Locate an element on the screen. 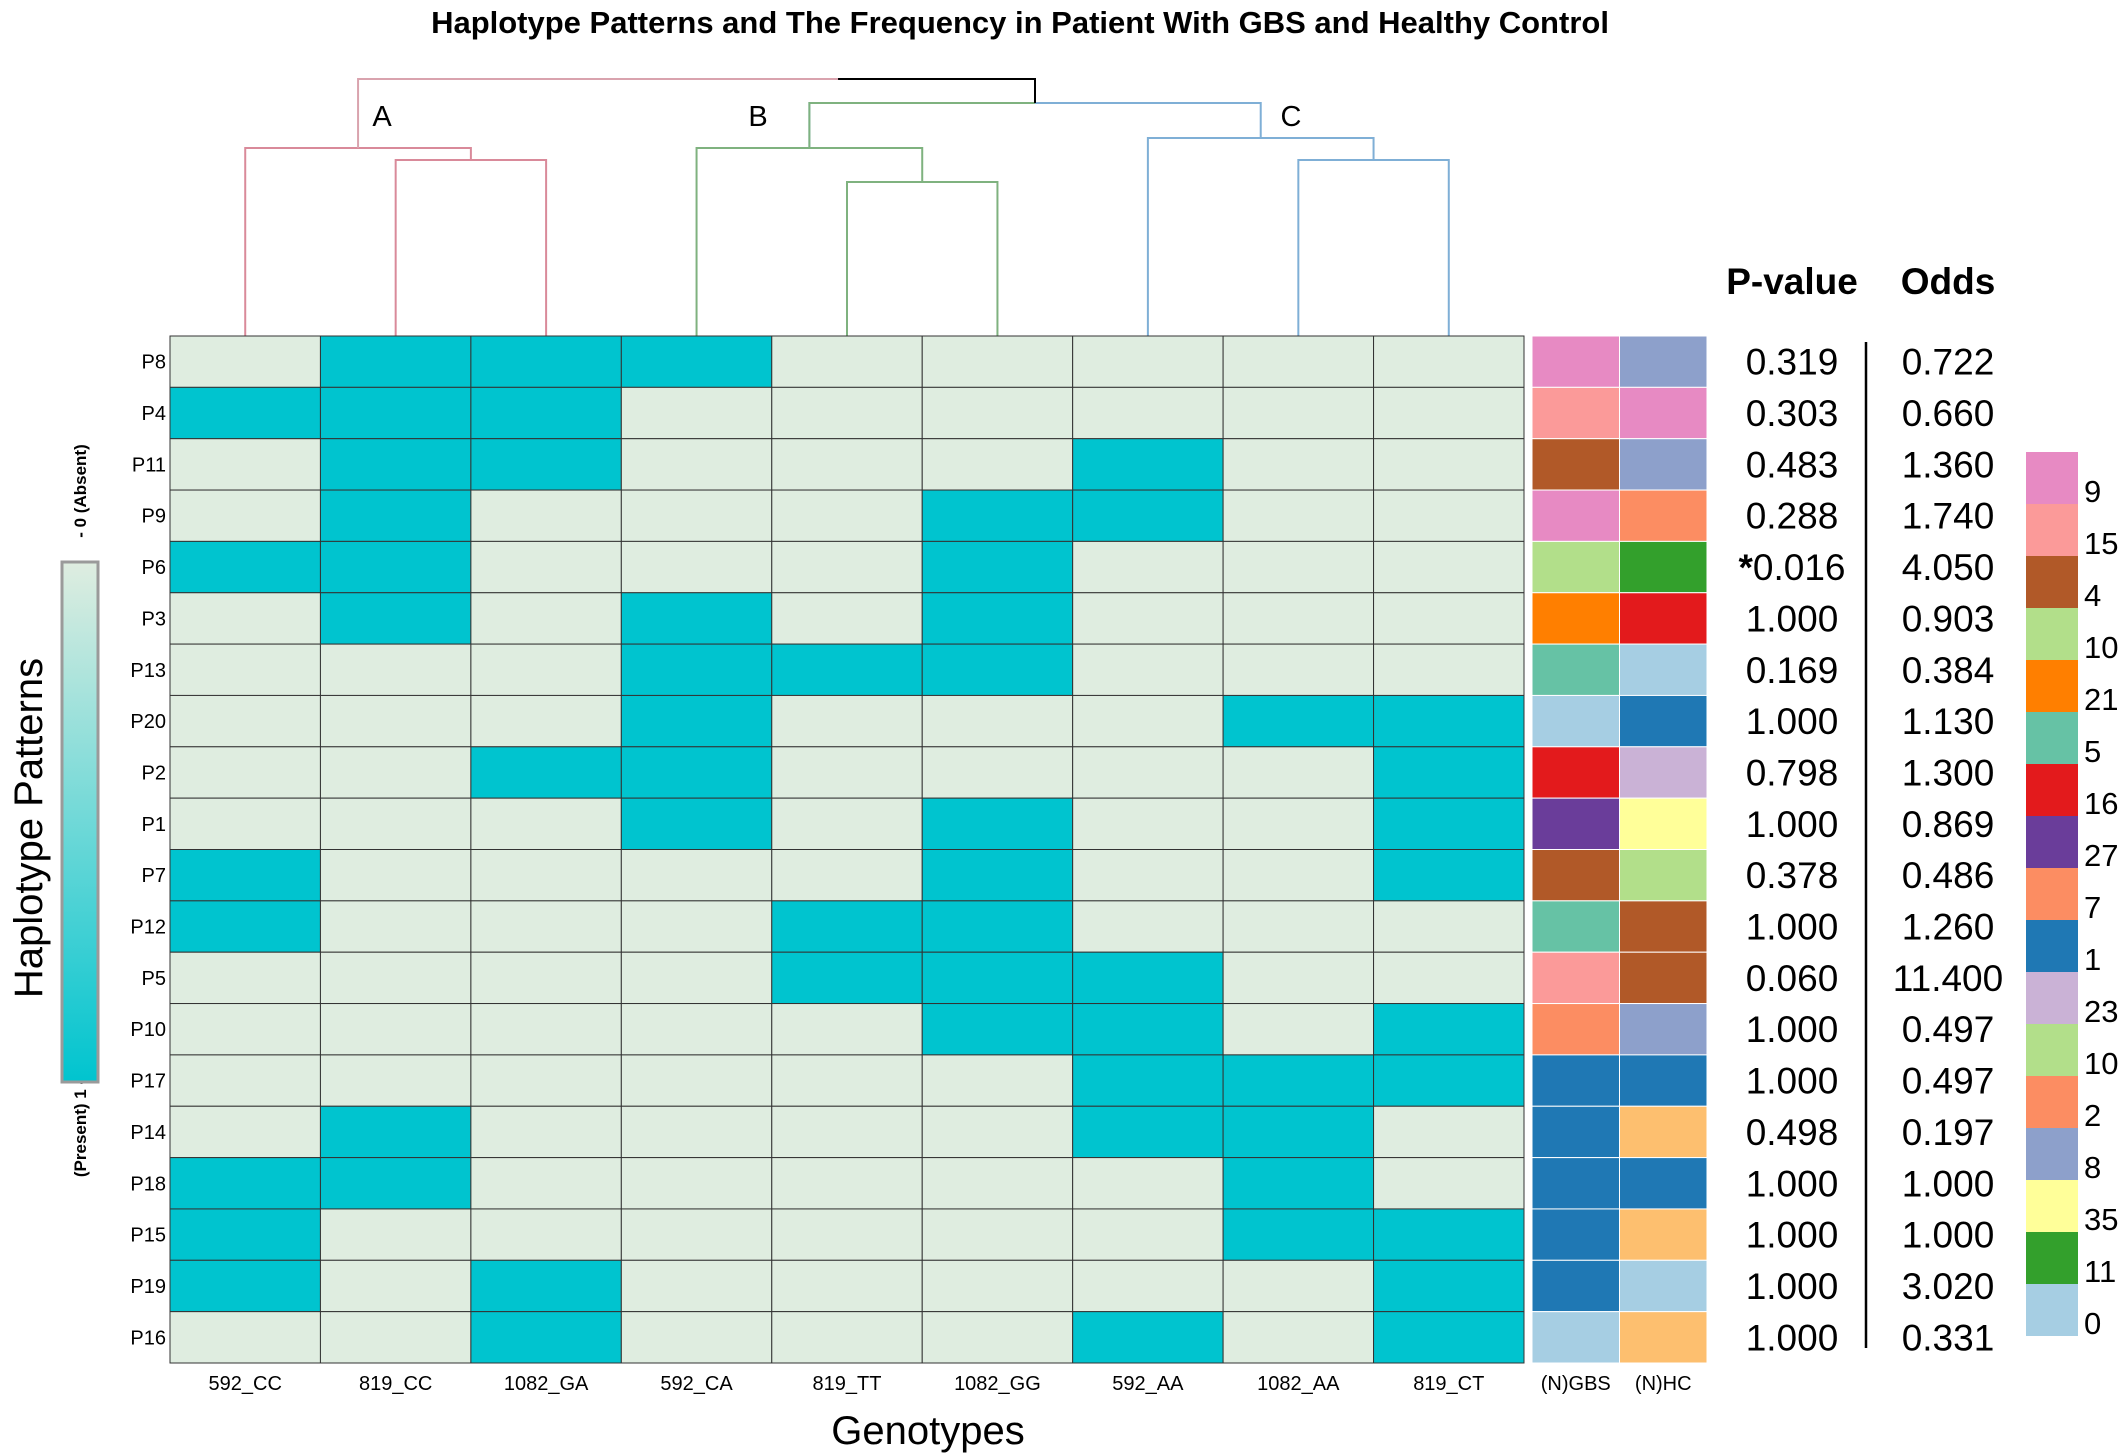  column-dendrogram: A B C is located at coordinates (847, 207).